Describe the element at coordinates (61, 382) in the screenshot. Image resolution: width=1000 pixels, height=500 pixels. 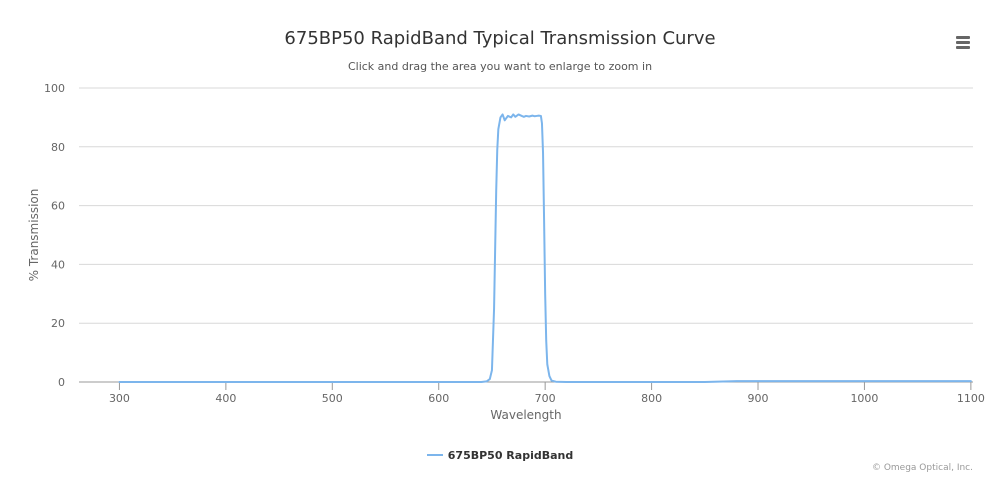
I see `y-tick-label: 0` at that location.